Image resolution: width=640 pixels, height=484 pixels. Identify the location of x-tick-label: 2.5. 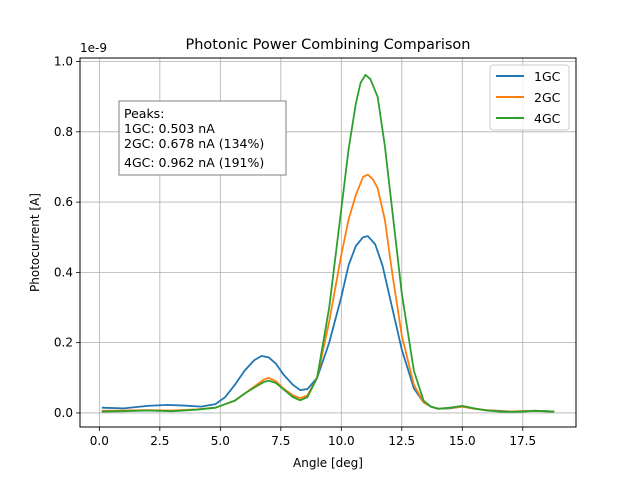
(159, 441).